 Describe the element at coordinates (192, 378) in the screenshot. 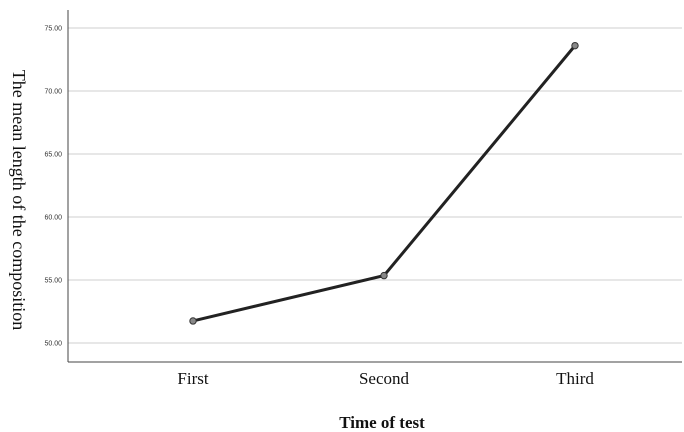

I see `x-tick-label: First` at that location.